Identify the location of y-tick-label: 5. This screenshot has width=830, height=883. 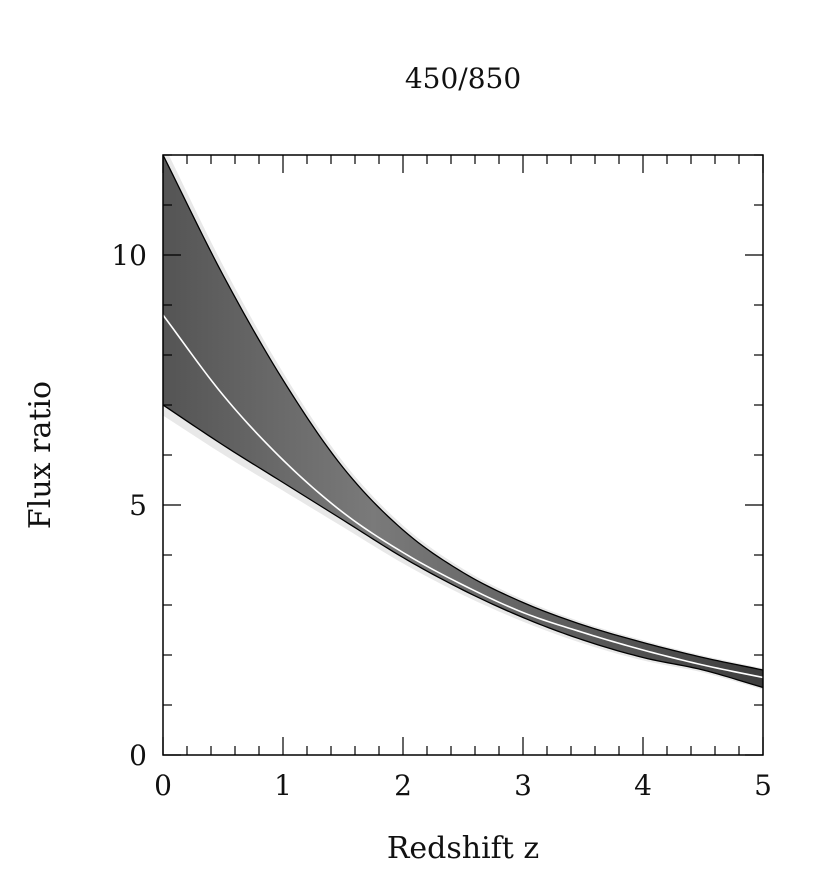
(138, 505).